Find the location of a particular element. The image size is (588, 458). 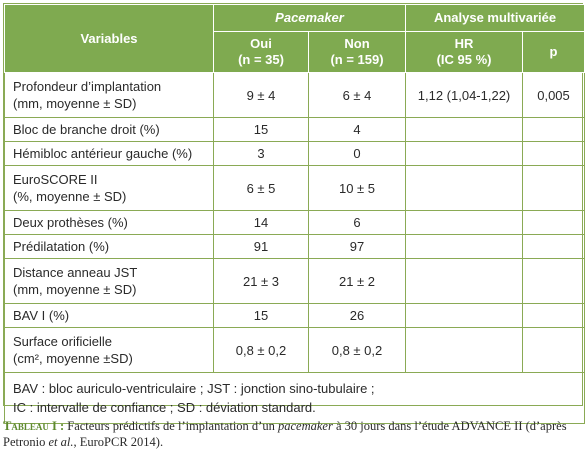

cell-p: 0,005 is located at coordinates (554, 95).